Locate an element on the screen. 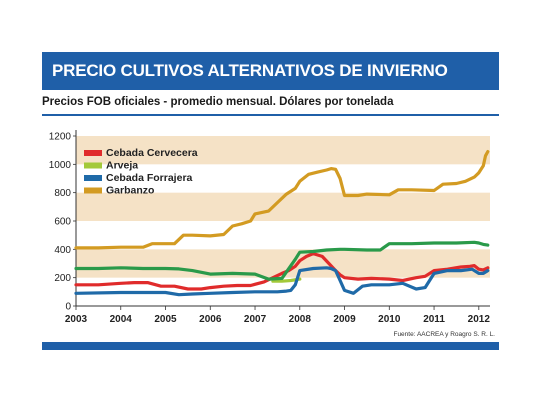  legend-label: Cebada Forrajera is located at coordinates (149, 178).